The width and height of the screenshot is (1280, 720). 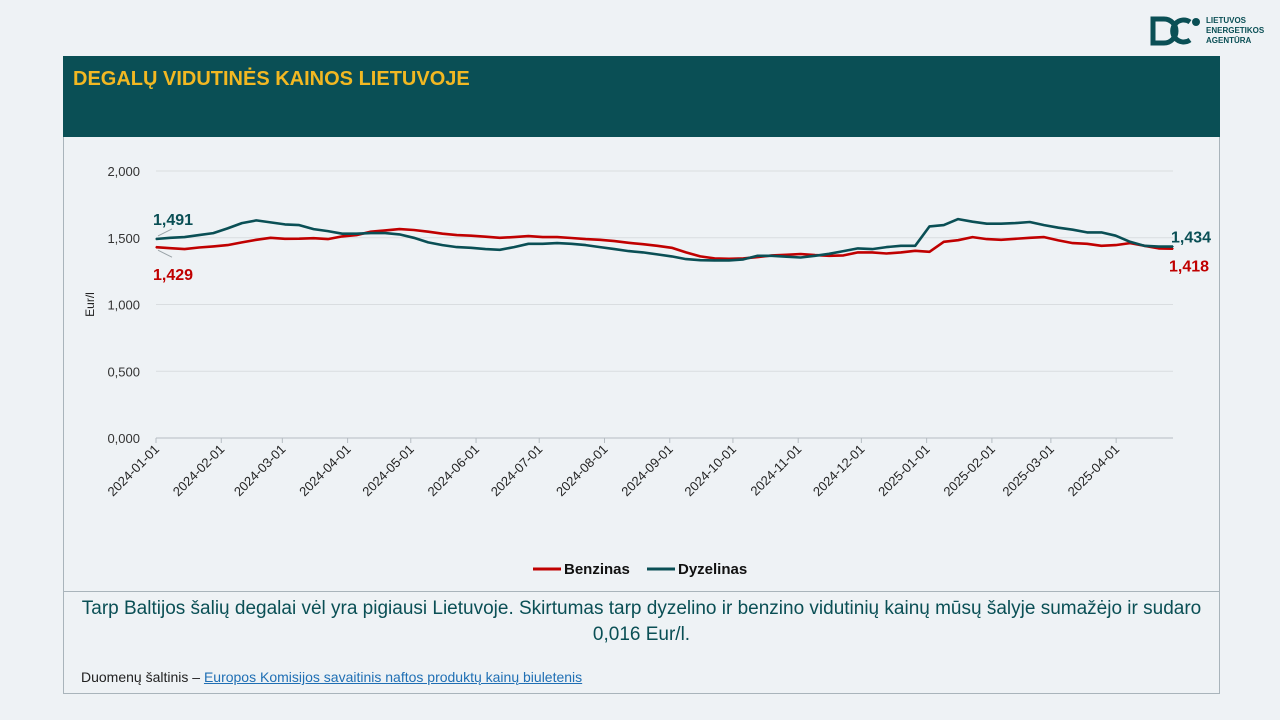 I want to click on y-tick-label: 0,000, so click(x=123, y=438).